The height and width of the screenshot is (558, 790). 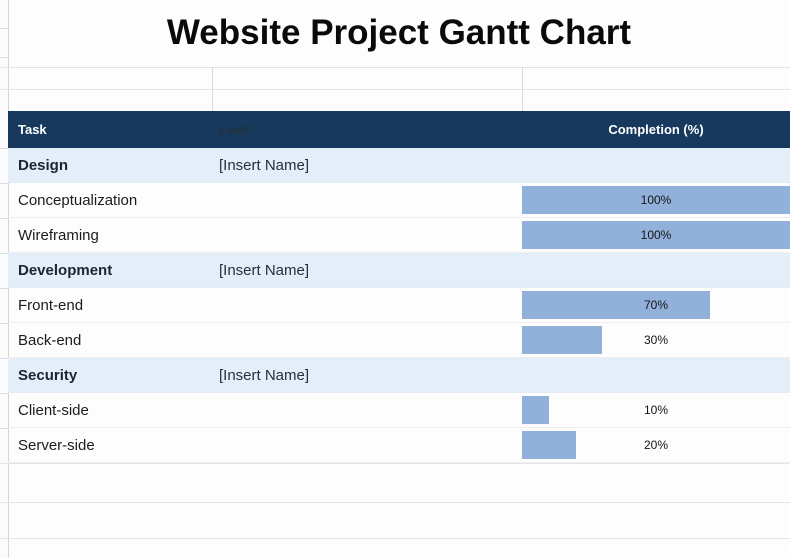 I want to click on task-cell: Conceptualization, so click(x=110, y=200).